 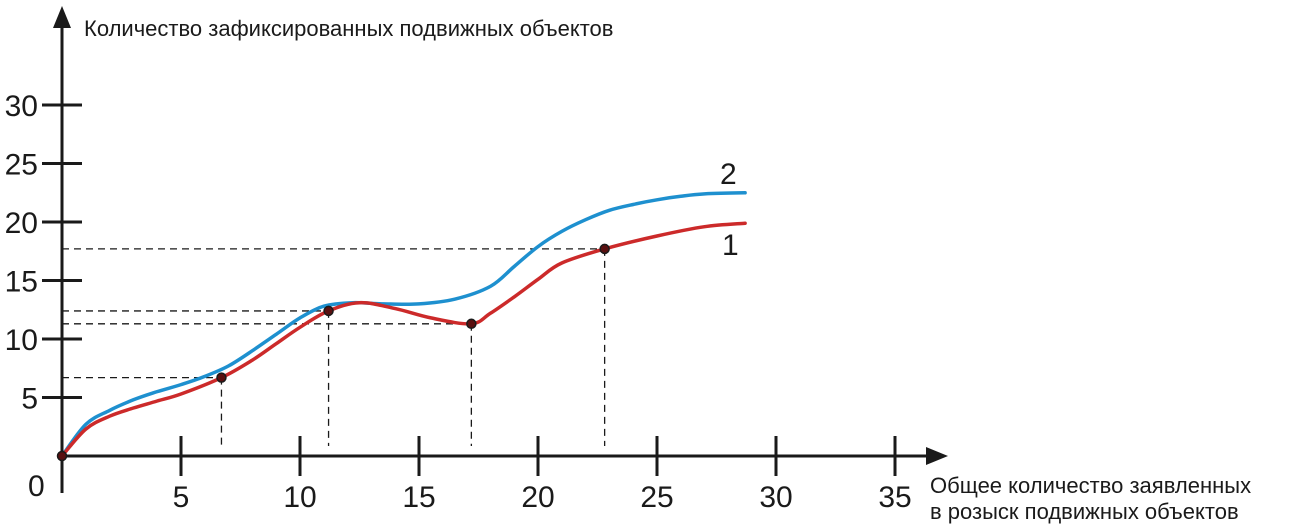 What do you see at coordinates (418, 497) in the screenshot?
I see `x-tick-label-15: 15` at bounding box center [418, 497].